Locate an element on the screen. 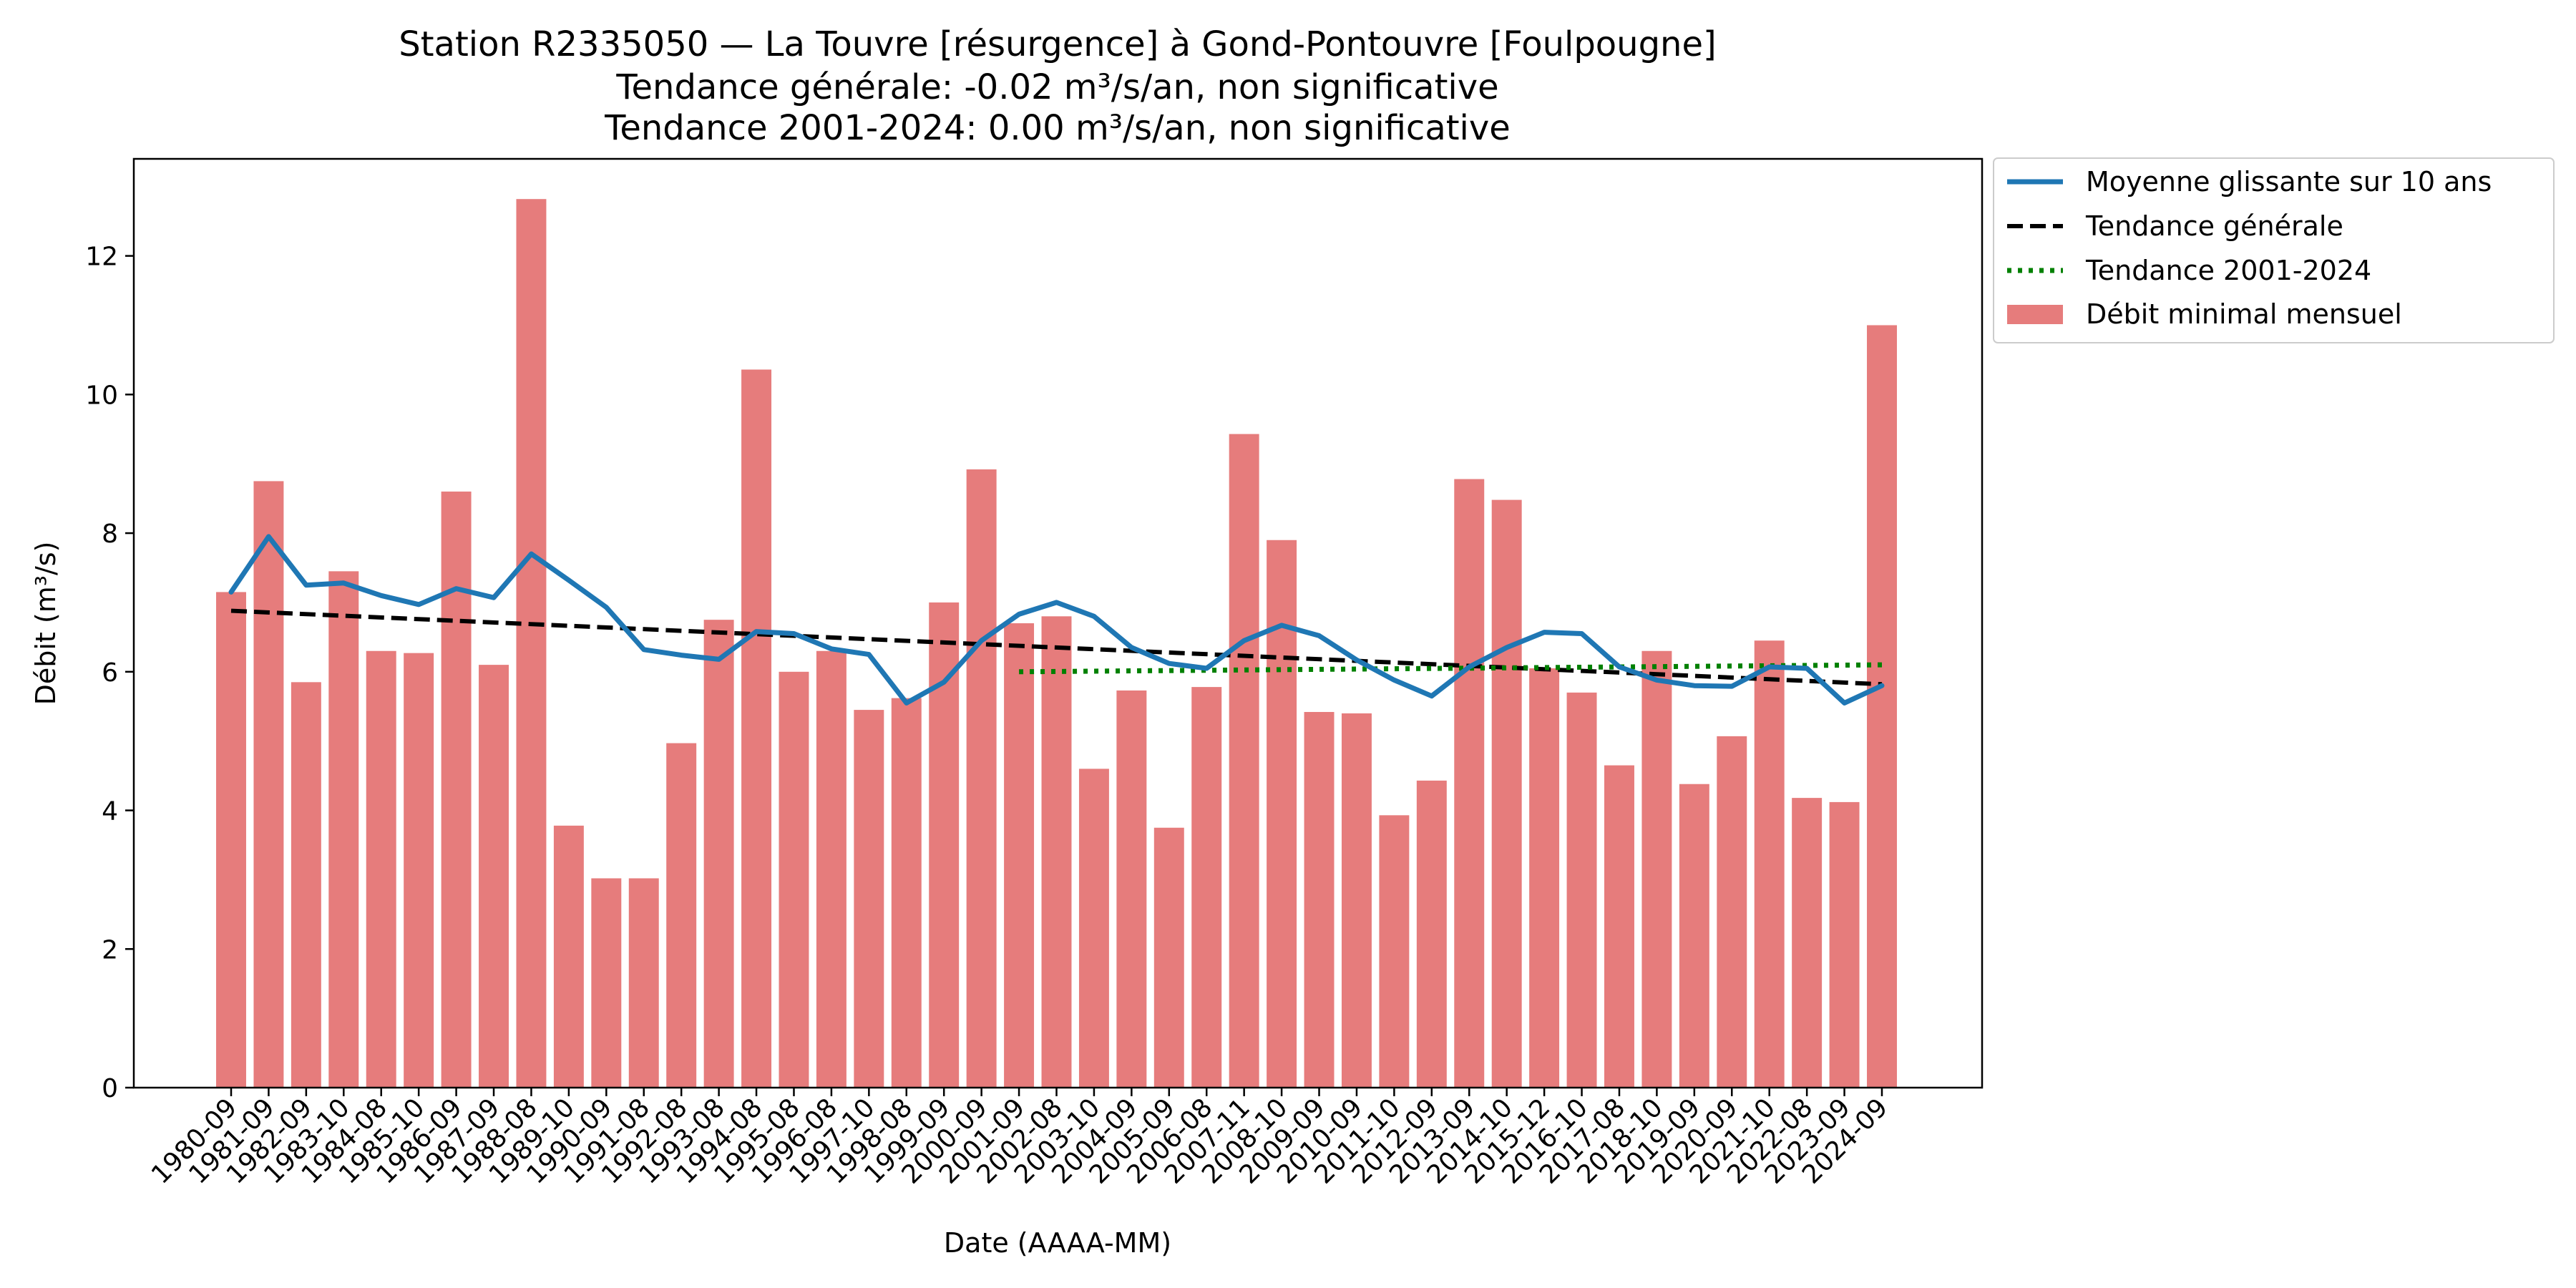  y-tick-label-6: 6 is located at coordinates (110, 673).